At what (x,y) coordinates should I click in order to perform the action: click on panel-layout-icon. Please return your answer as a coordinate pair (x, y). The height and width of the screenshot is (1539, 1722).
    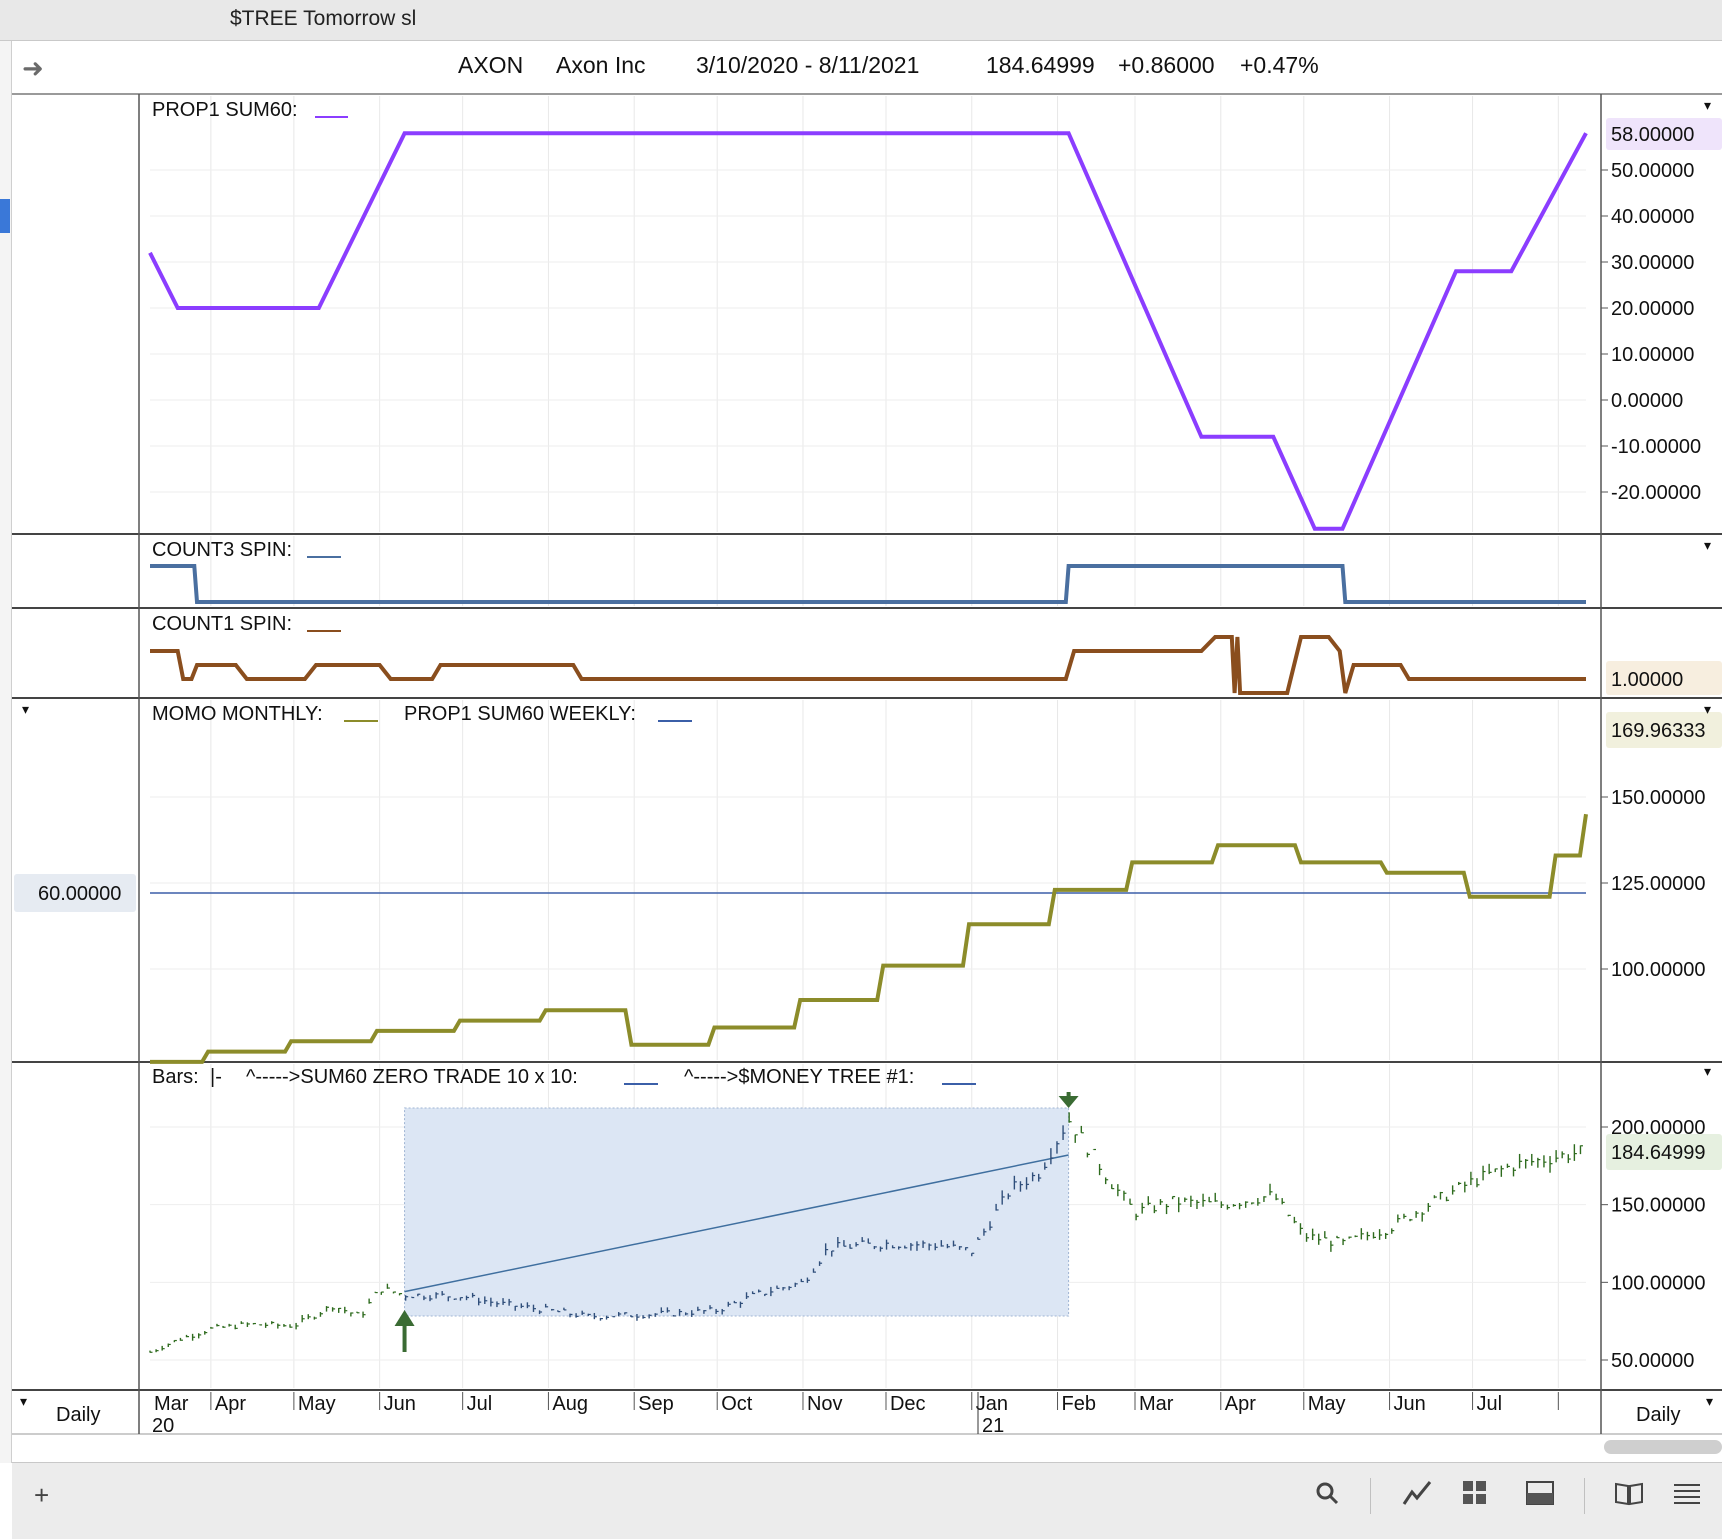
    Looking at the image, I should click on (1540, 1496).